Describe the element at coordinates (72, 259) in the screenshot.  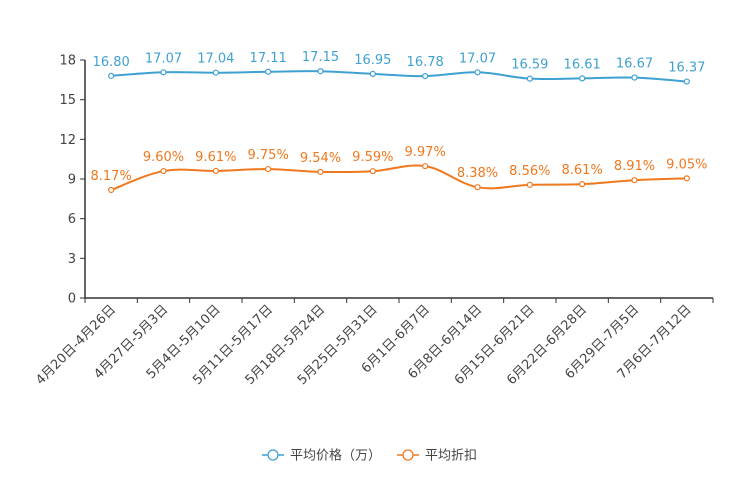
I see `y-tick-label: 3` at that location.